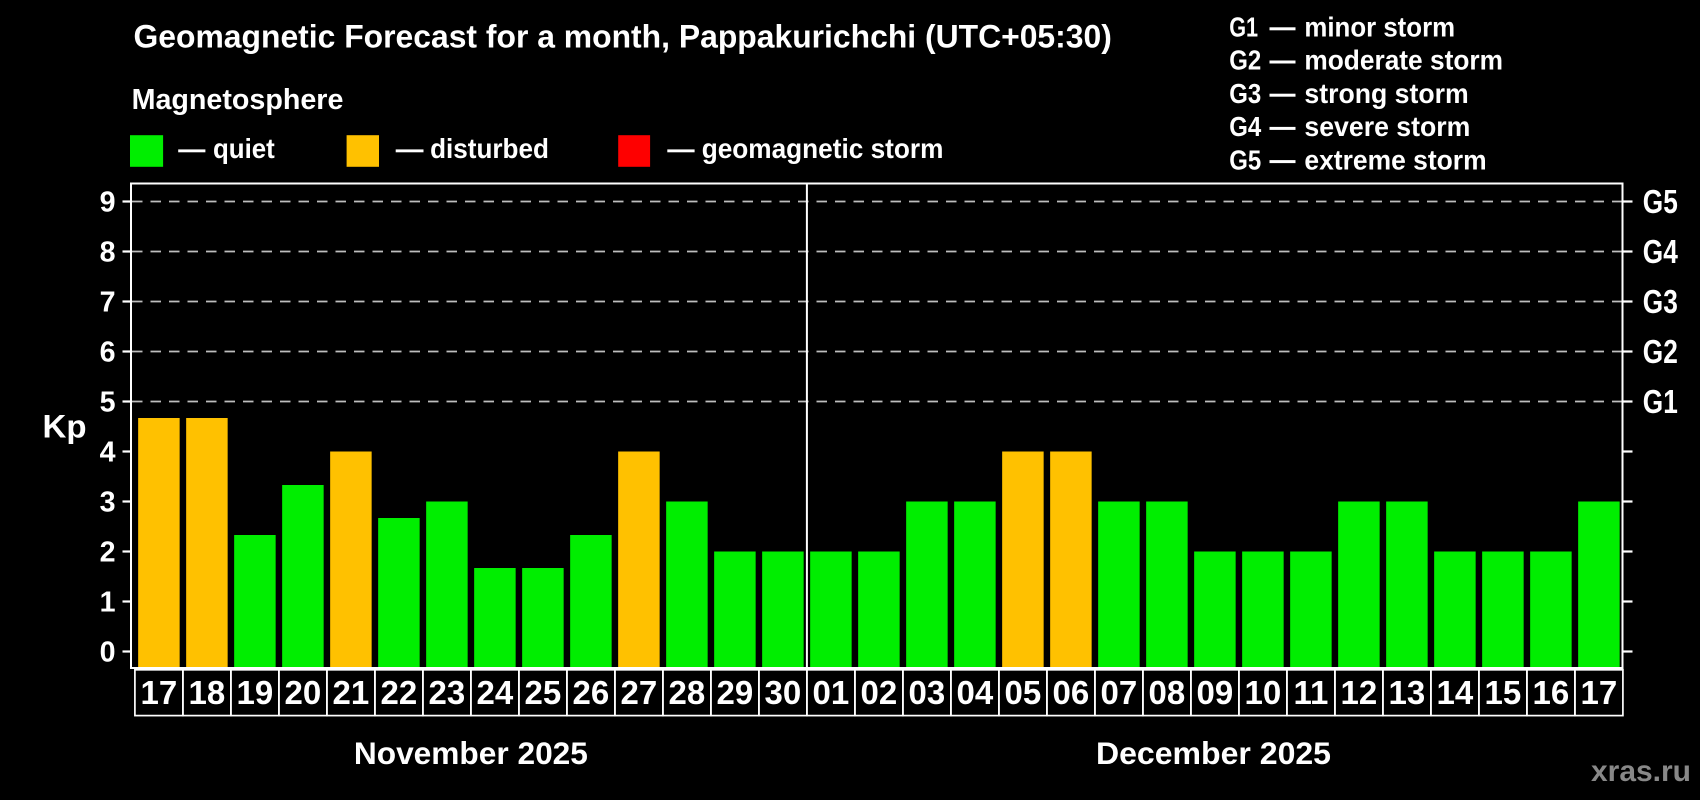 The height and width of the screenshot is (800, 1700). Describe the element at coordinates (108, 552) in the screenshot. I see `svg-text: 2` at that location.